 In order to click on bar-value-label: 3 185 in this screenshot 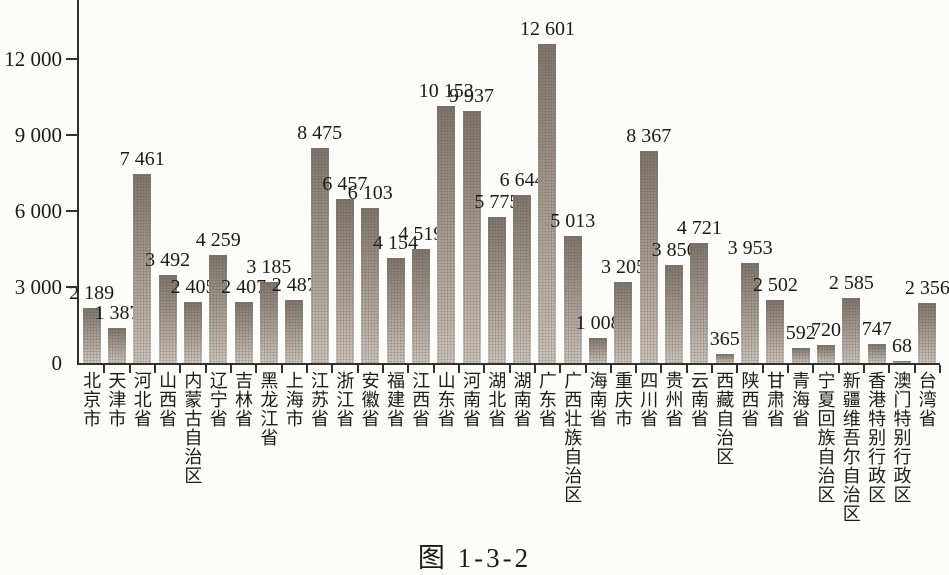, I will do `click(269, 267)`.